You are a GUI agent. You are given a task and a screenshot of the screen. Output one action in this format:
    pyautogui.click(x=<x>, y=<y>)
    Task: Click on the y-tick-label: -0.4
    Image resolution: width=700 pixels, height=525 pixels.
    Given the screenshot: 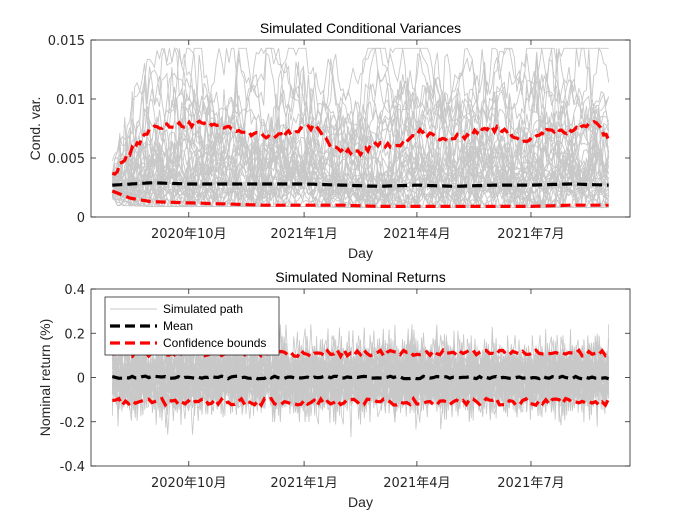 What is the action you would take?
    pyautogui.click(x=72, y=467)
    